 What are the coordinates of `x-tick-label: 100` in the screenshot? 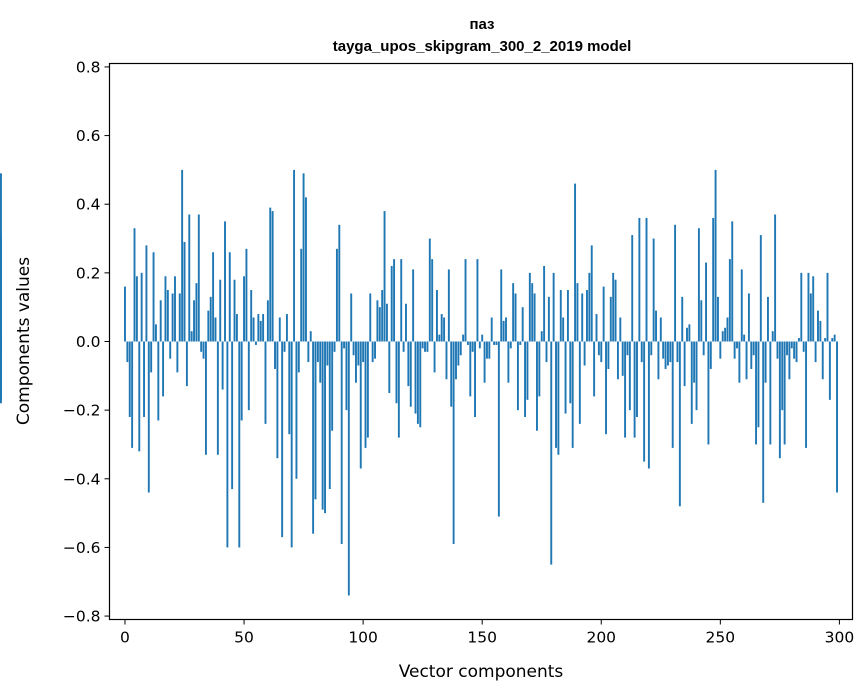 It's located at (363, 638).